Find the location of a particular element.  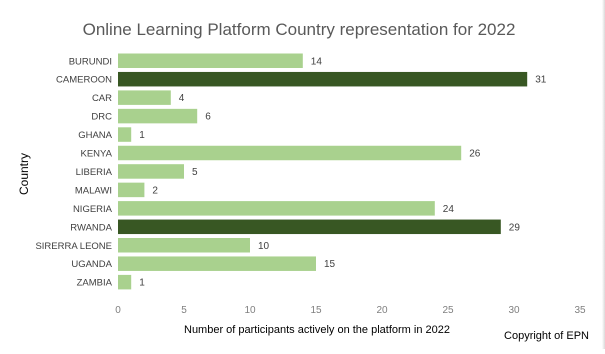

data-label-drc: 6 is located at coordinates (208, 117).